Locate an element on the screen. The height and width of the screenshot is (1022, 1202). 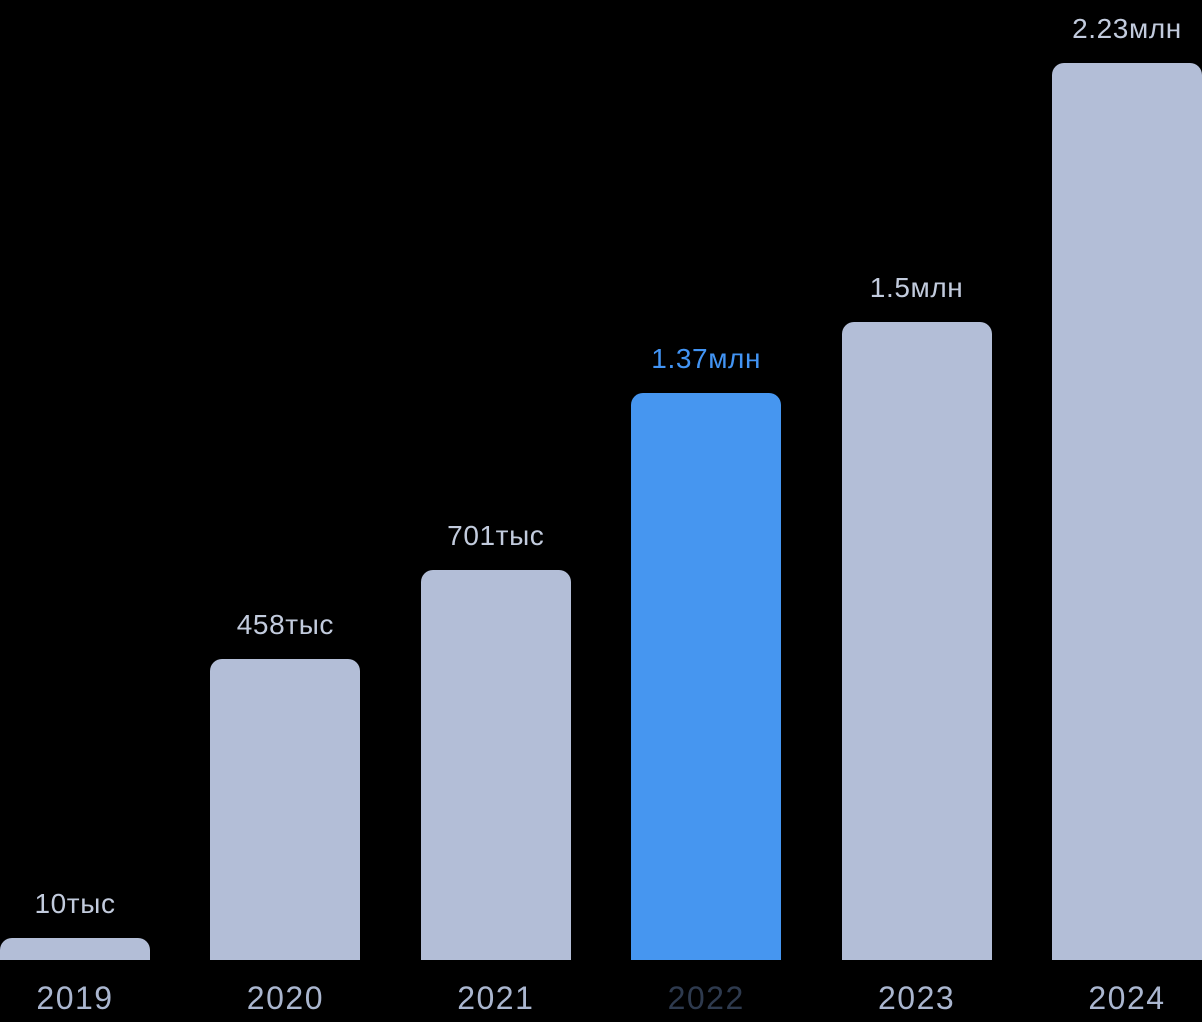
bar-group-2024: 2.23млн 2024 is located at coordinates (1126, 511).